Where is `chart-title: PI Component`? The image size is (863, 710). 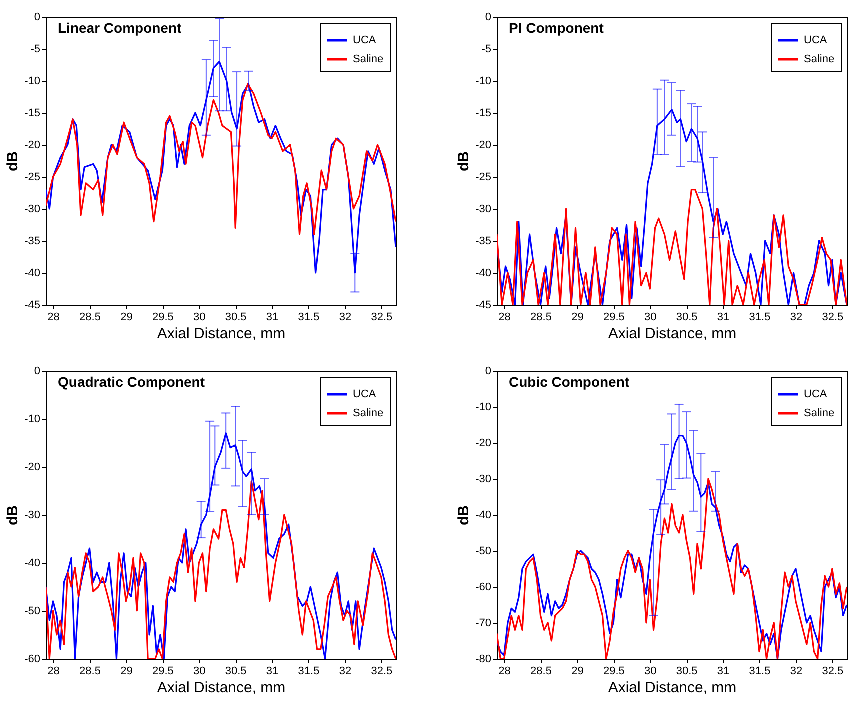 chart-title: PI Component is located at coordinates (556, 28).